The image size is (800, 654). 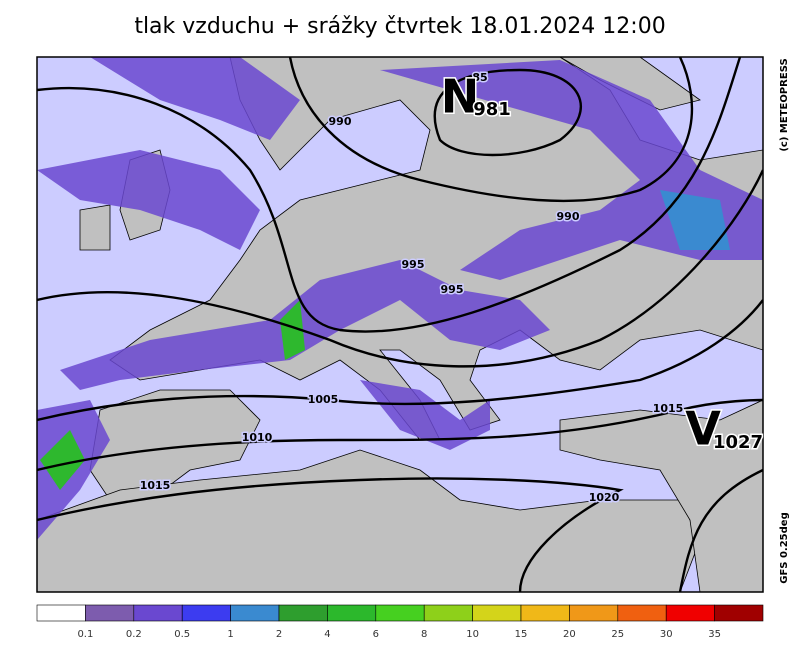 What do you see at coordinates (738, 442) in the screenshot?
I see `high-value: 1027` at bounding box center [738, 442].